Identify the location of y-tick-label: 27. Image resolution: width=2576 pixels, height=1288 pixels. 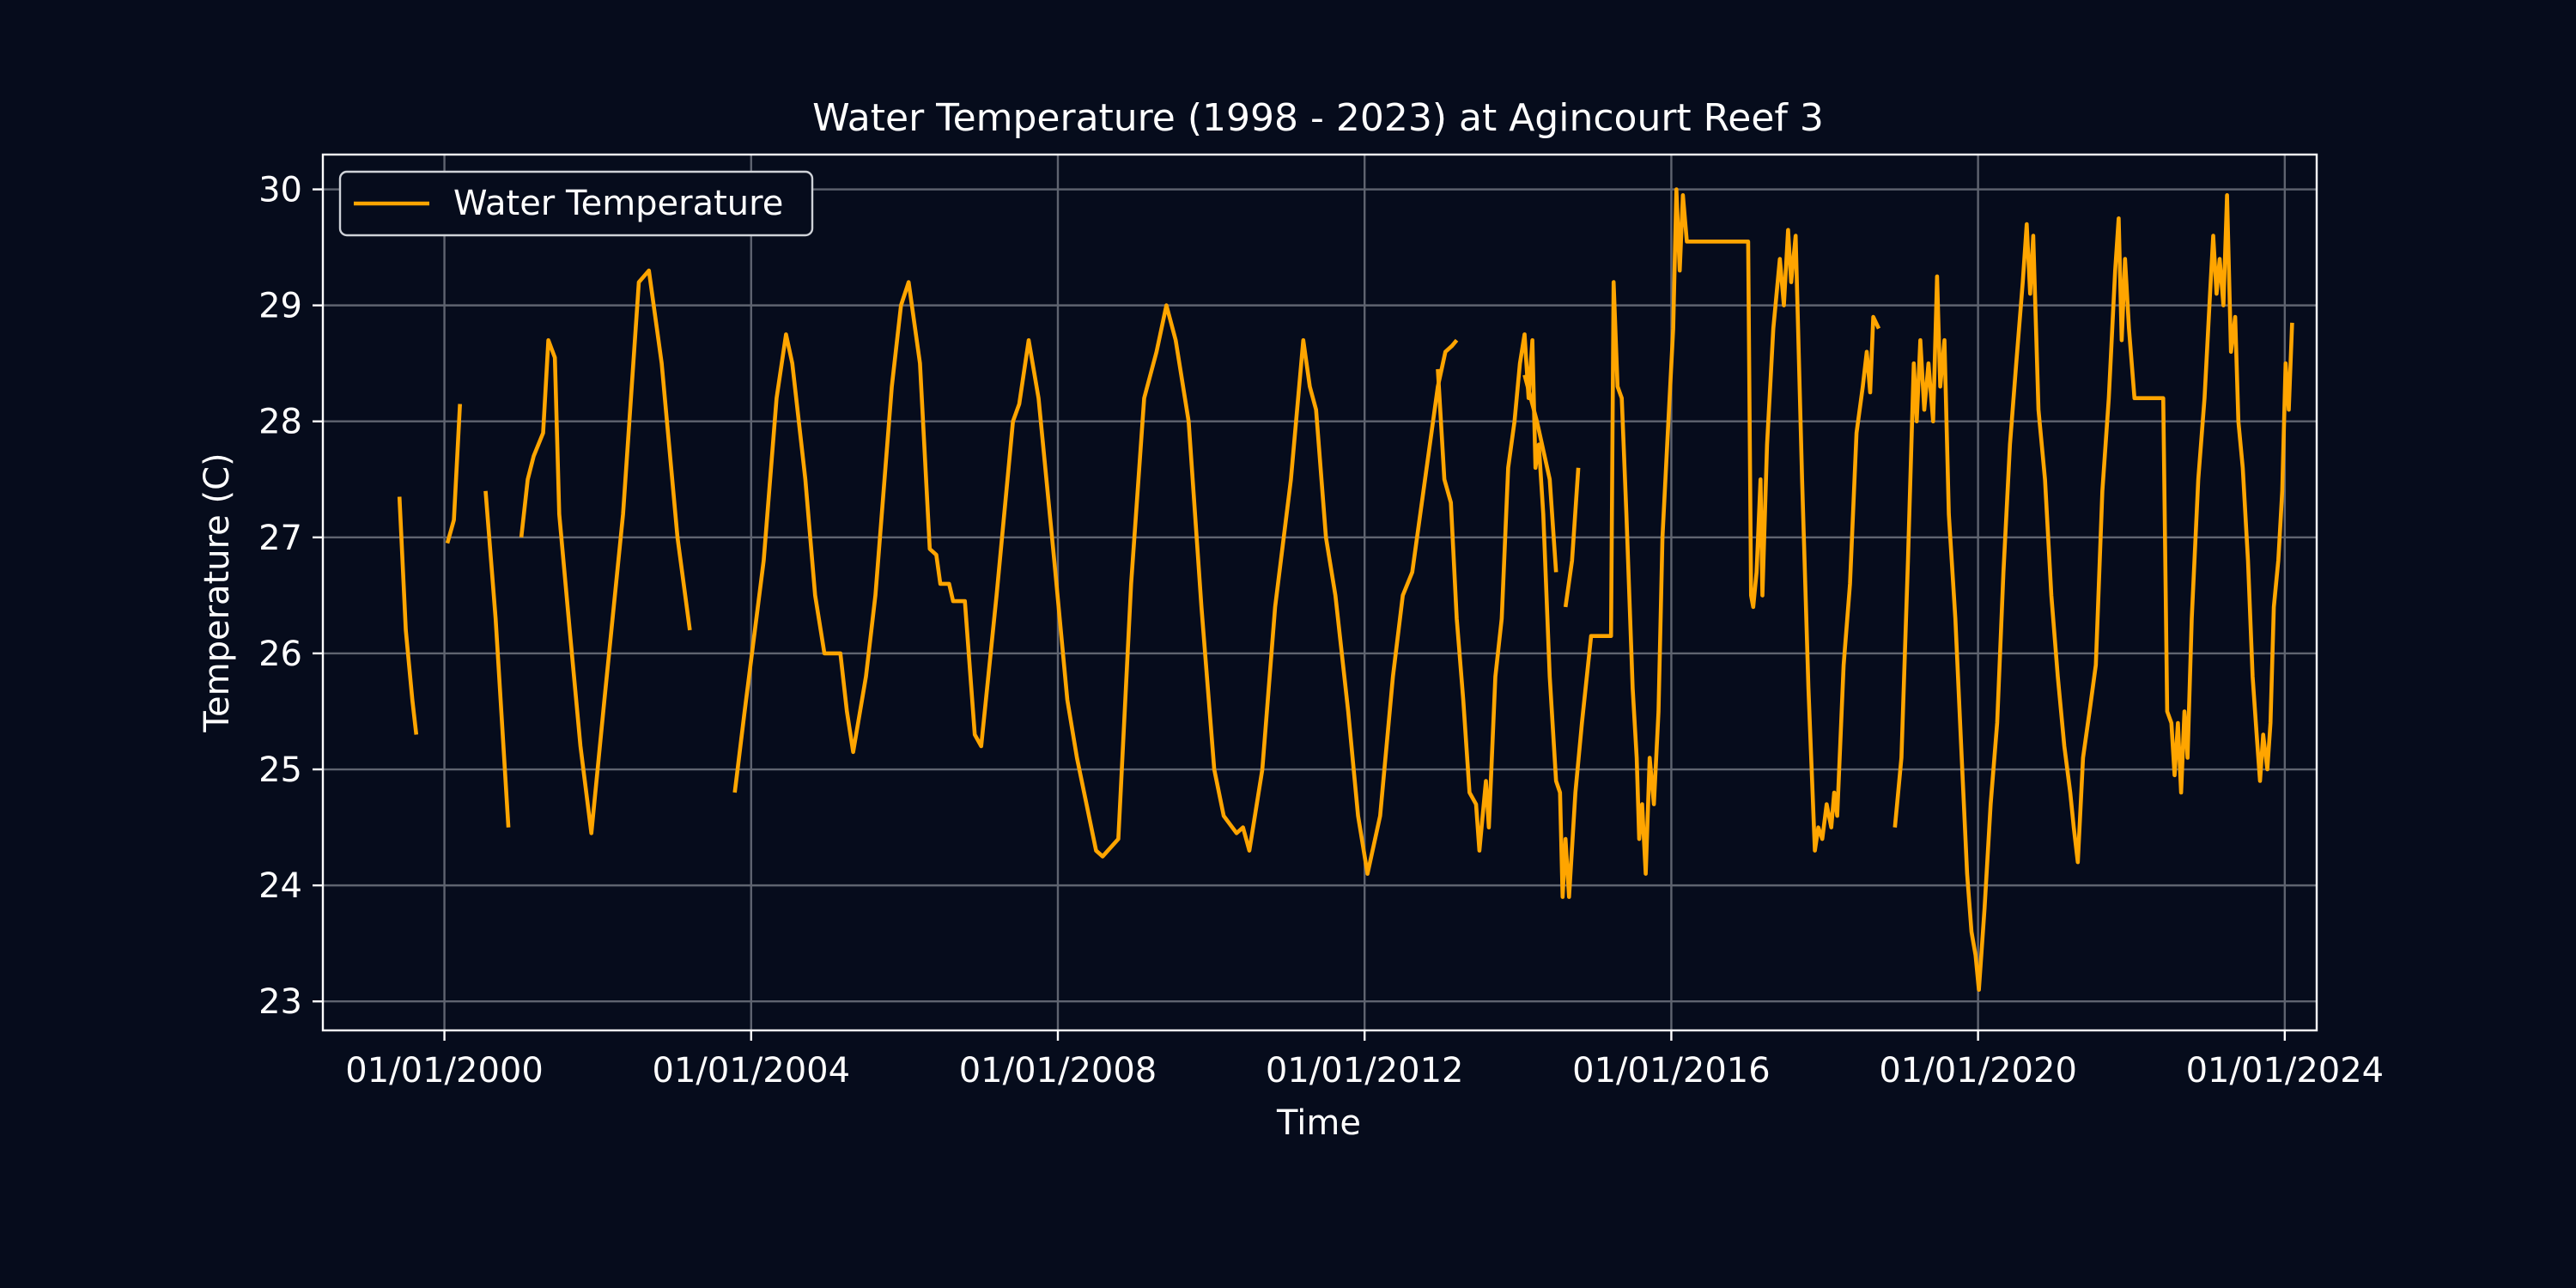
(280, 538).